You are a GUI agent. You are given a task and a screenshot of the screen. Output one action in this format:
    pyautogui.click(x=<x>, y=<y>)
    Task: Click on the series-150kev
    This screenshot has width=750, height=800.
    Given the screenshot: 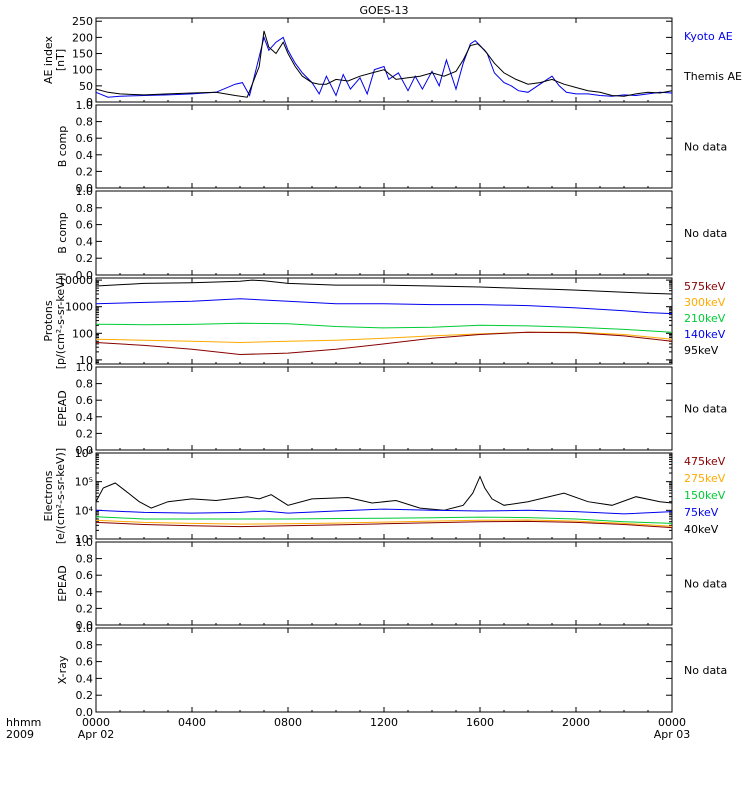 What is the action you would take?
    pyautogui.click(x=384, y=520)
    